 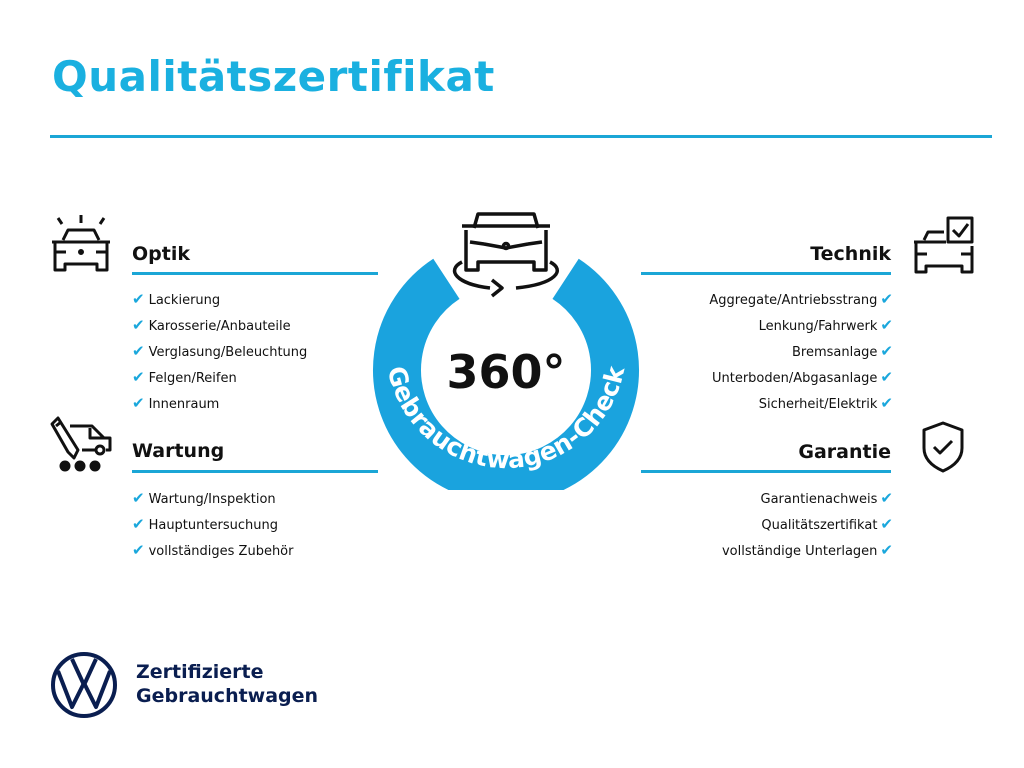 I want to click on 360-check-badge: Gebrauchtwagen-Check 360°, so click(x=506, y=351).